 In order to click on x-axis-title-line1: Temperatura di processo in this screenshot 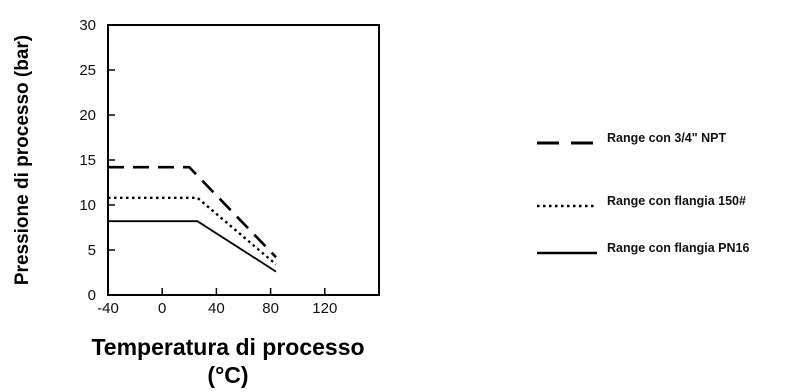, I will do `click(227, 347)`.